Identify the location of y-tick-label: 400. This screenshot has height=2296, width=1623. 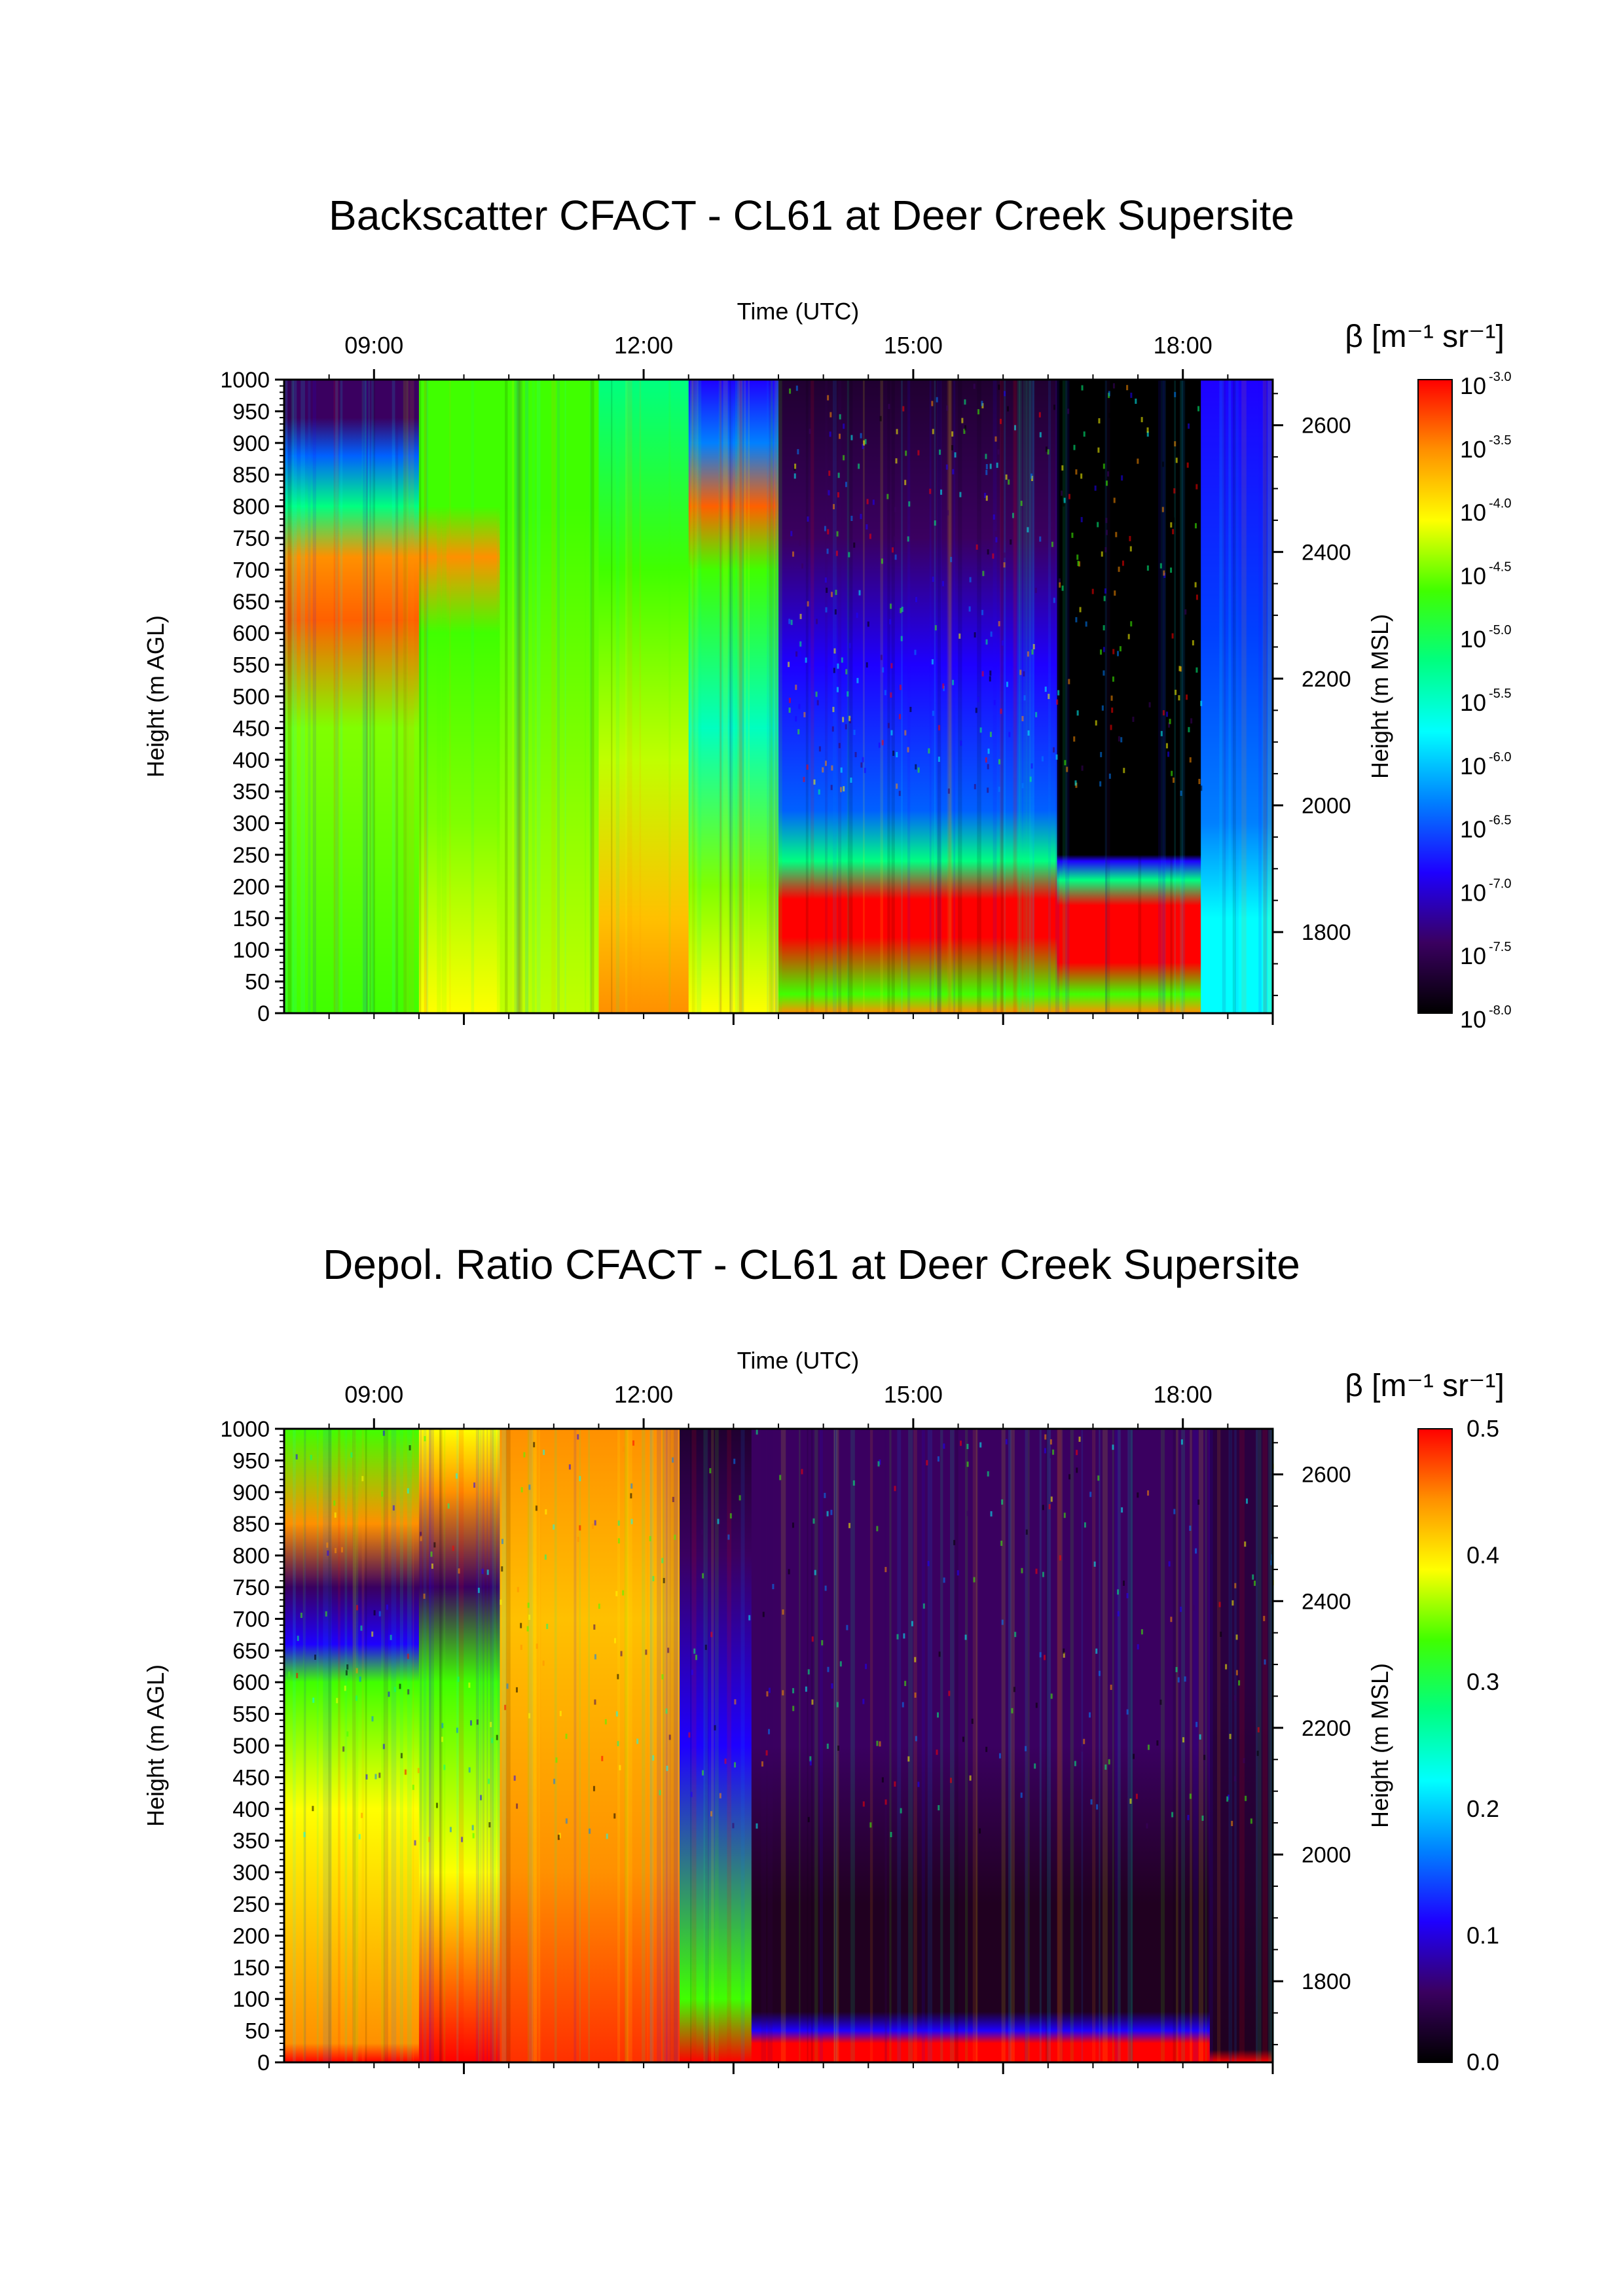
(251, 1809).